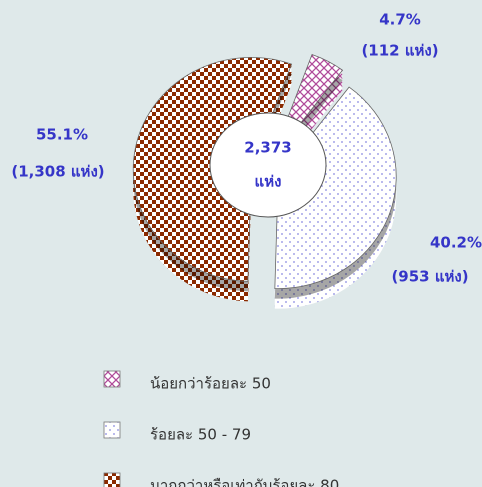  I want to click on center-disc, so click(268, 165).